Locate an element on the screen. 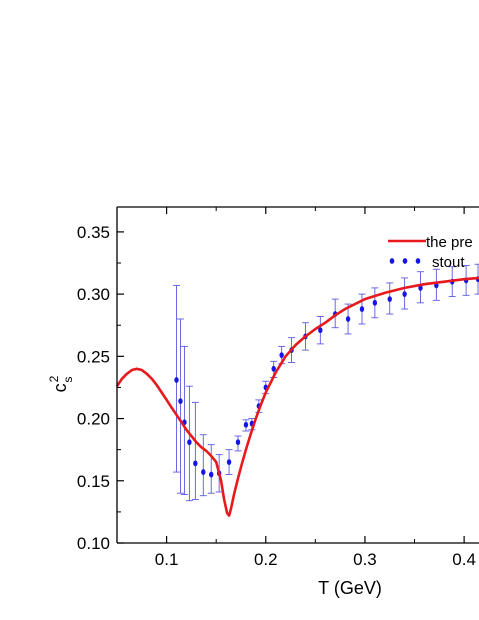 This screenshot has width=479, height=620. x-axis-title: T (GeV) is located at coordinates (350, 588).